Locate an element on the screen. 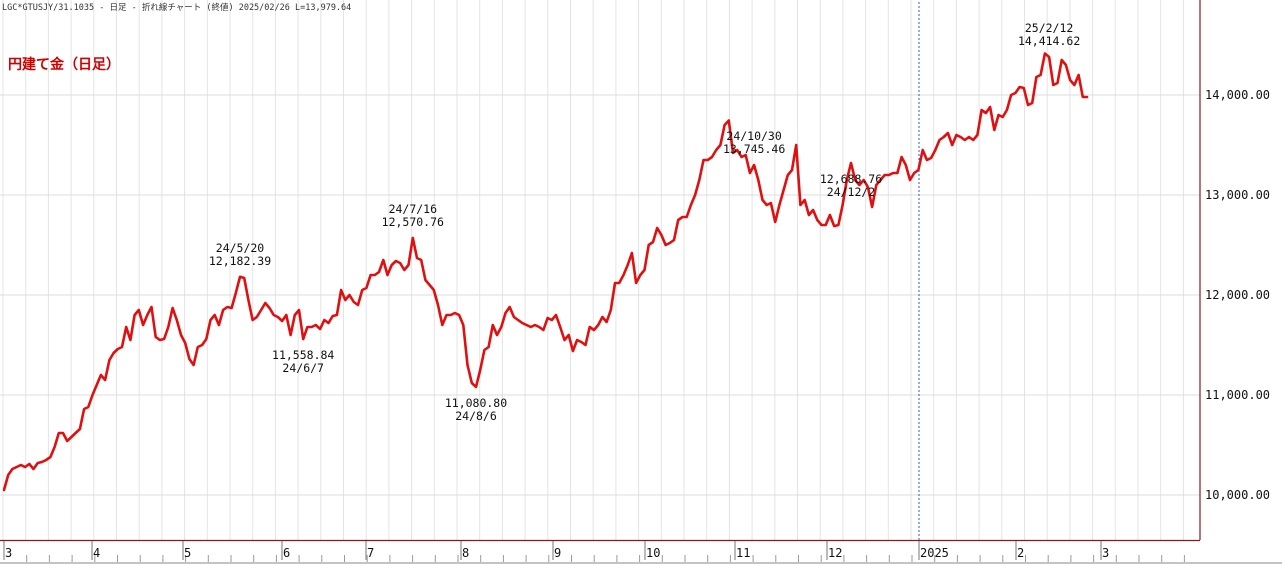 Image resolution: width=1282 pixels, height=564 pixels. x-tick-label: 6 is located at coordinates (286, 553).